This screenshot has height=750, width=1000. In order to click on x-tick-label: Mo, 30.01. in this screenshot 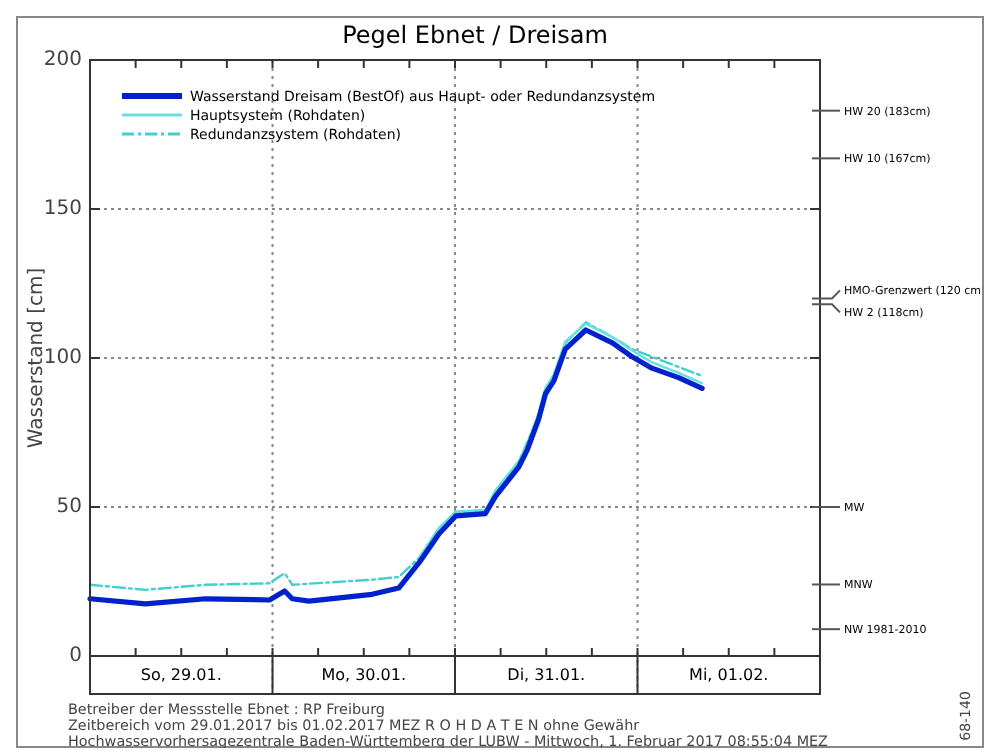, I will do `click(364, 675)`.